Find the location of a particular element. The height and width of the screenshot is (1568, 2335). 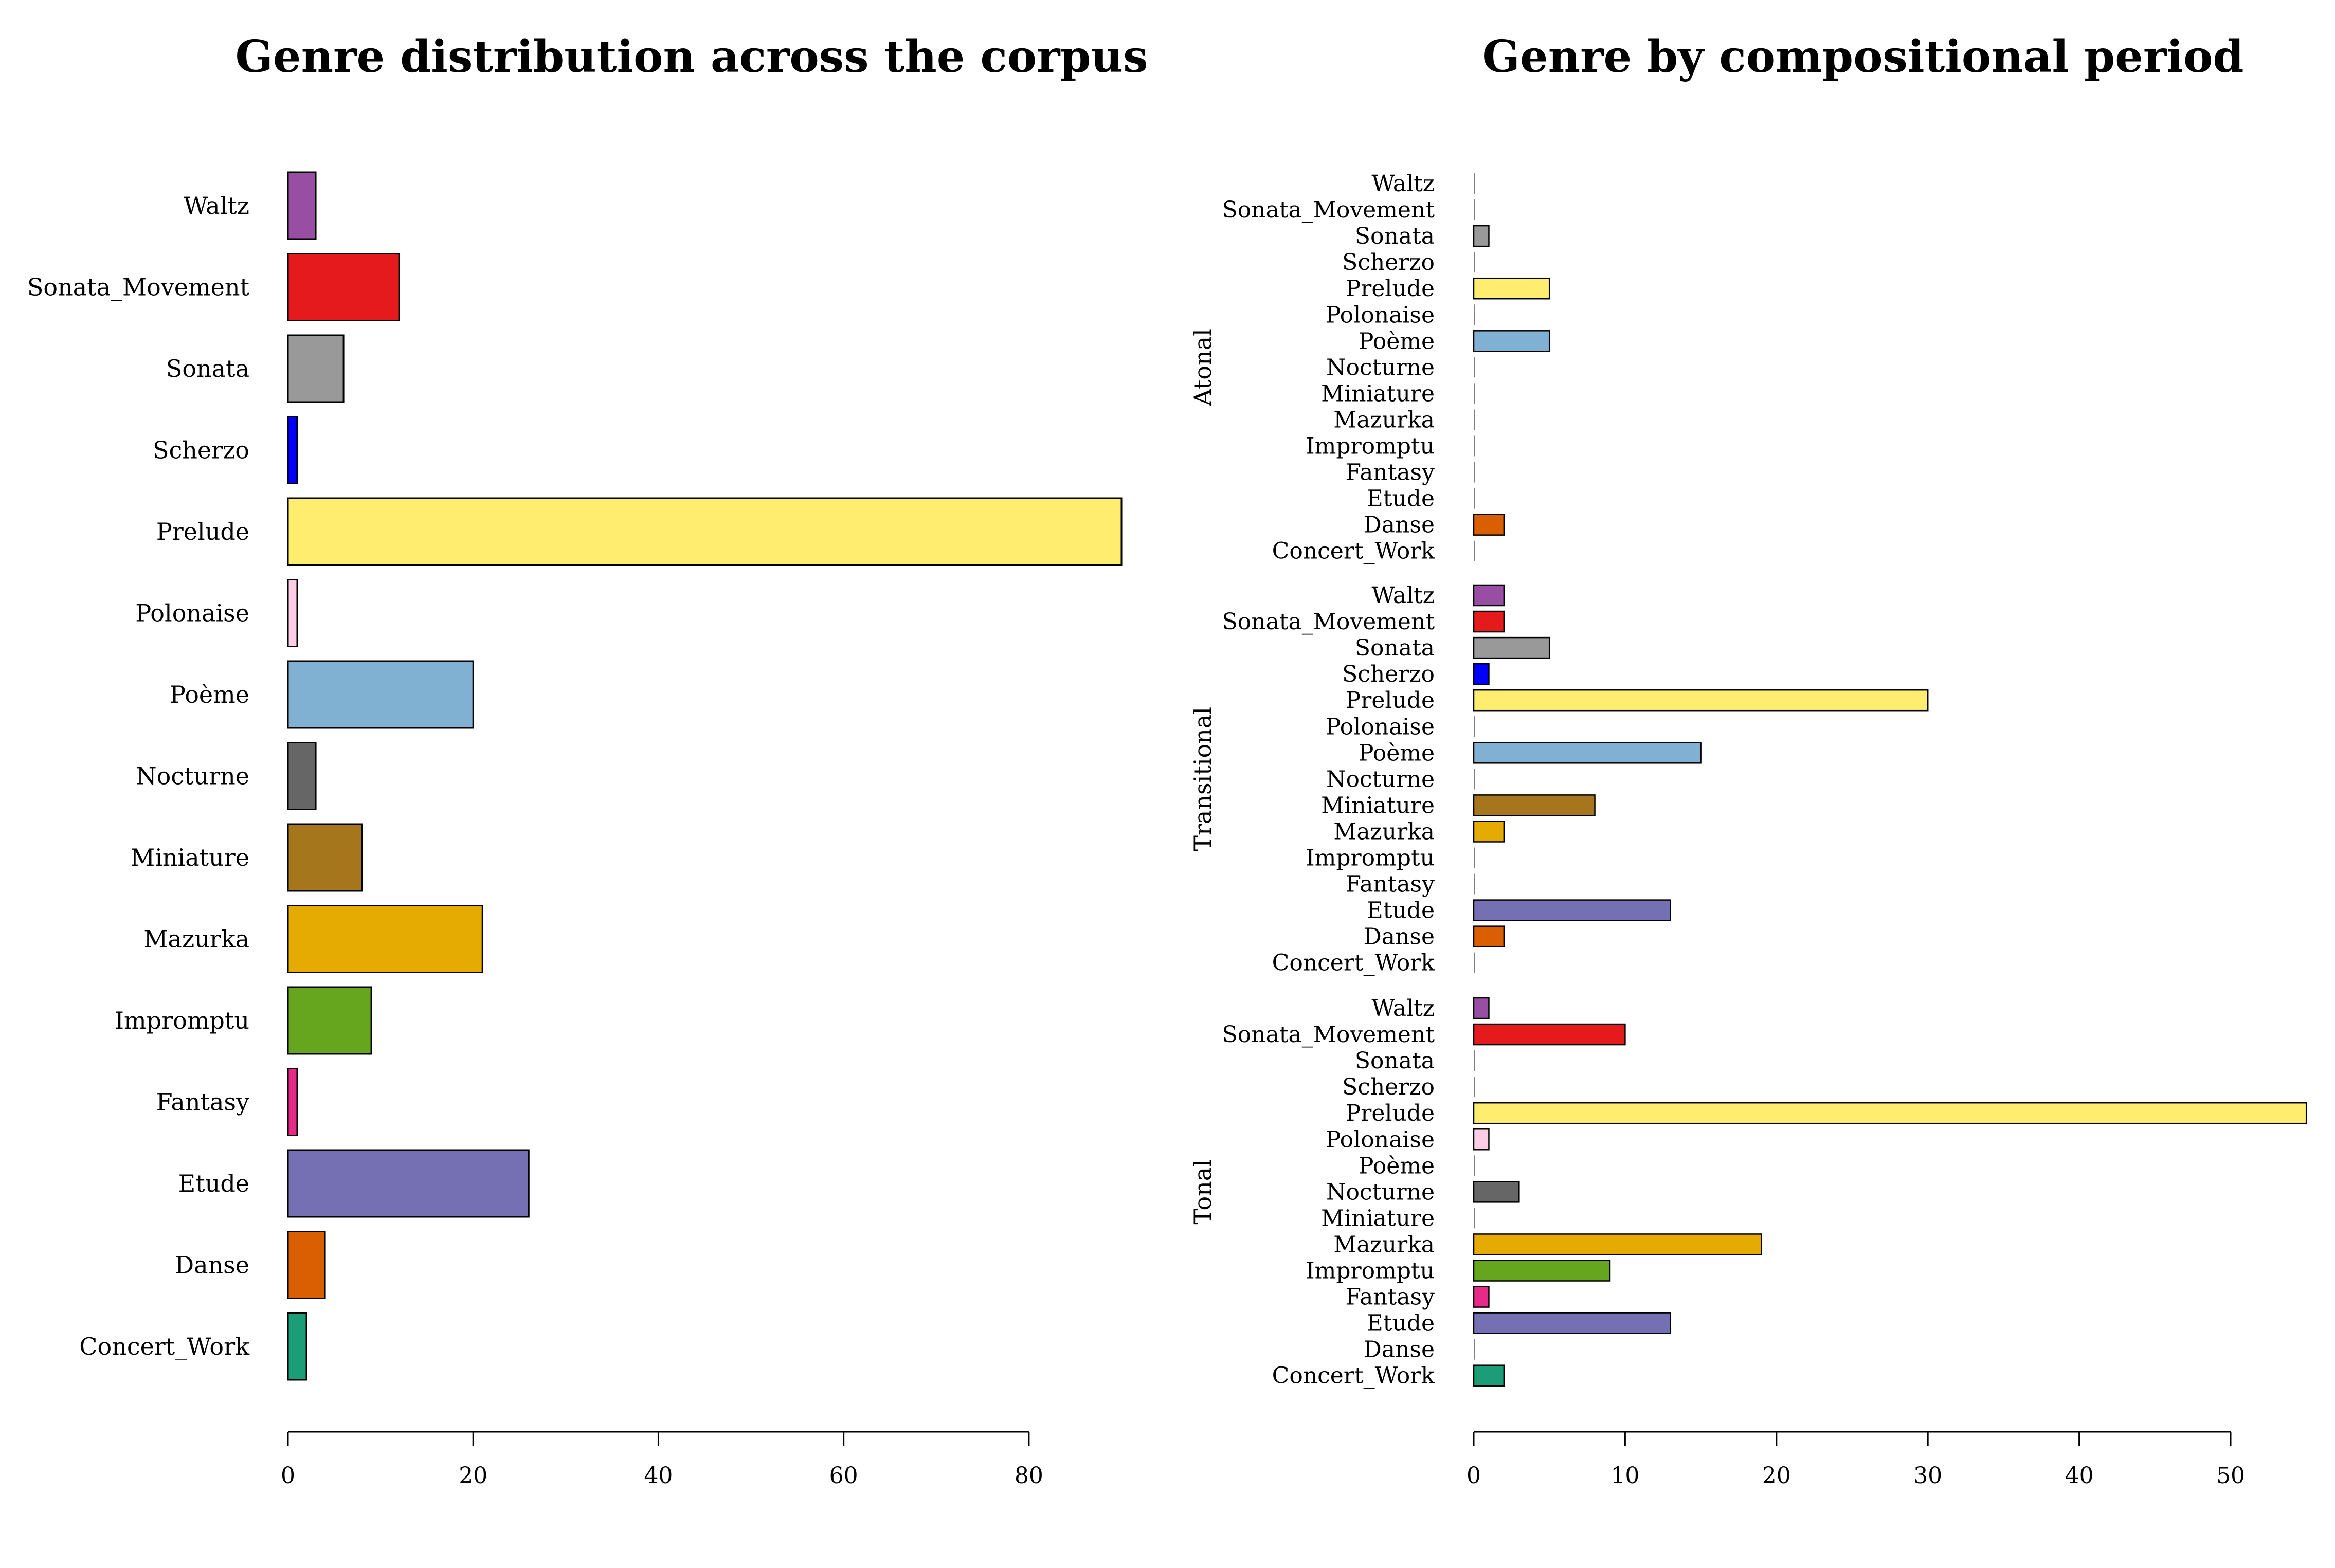

bar-atonal-nocturne is located at coordinates (1475, 367).